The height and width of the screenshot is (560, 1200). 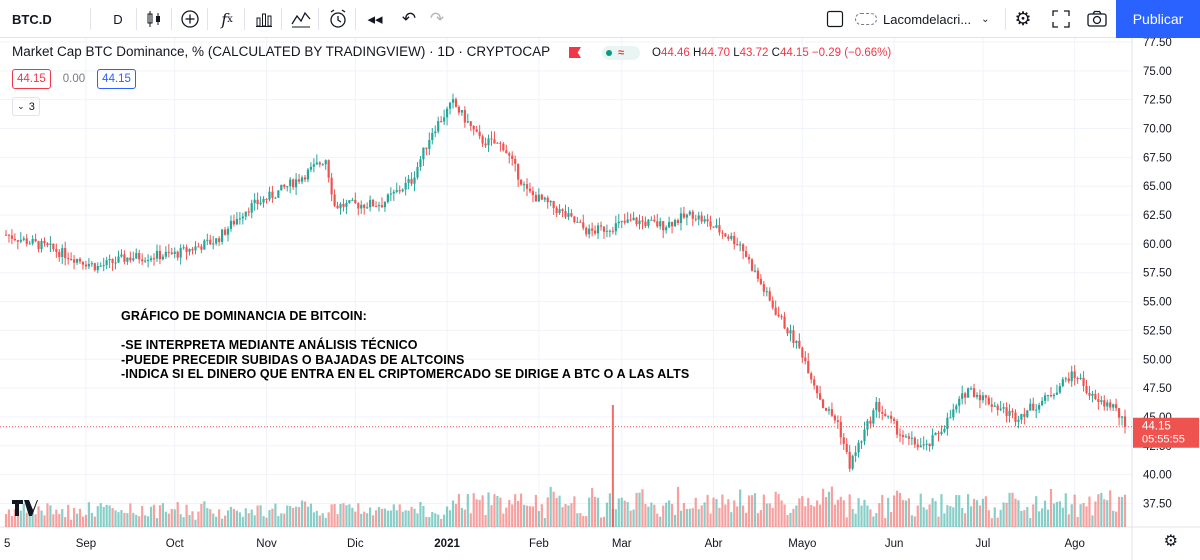 What do you see at coordinates (1157, 43) in the screenshot?
I see `y-tick-label: 77.50` at bounding box center [1157, 43].